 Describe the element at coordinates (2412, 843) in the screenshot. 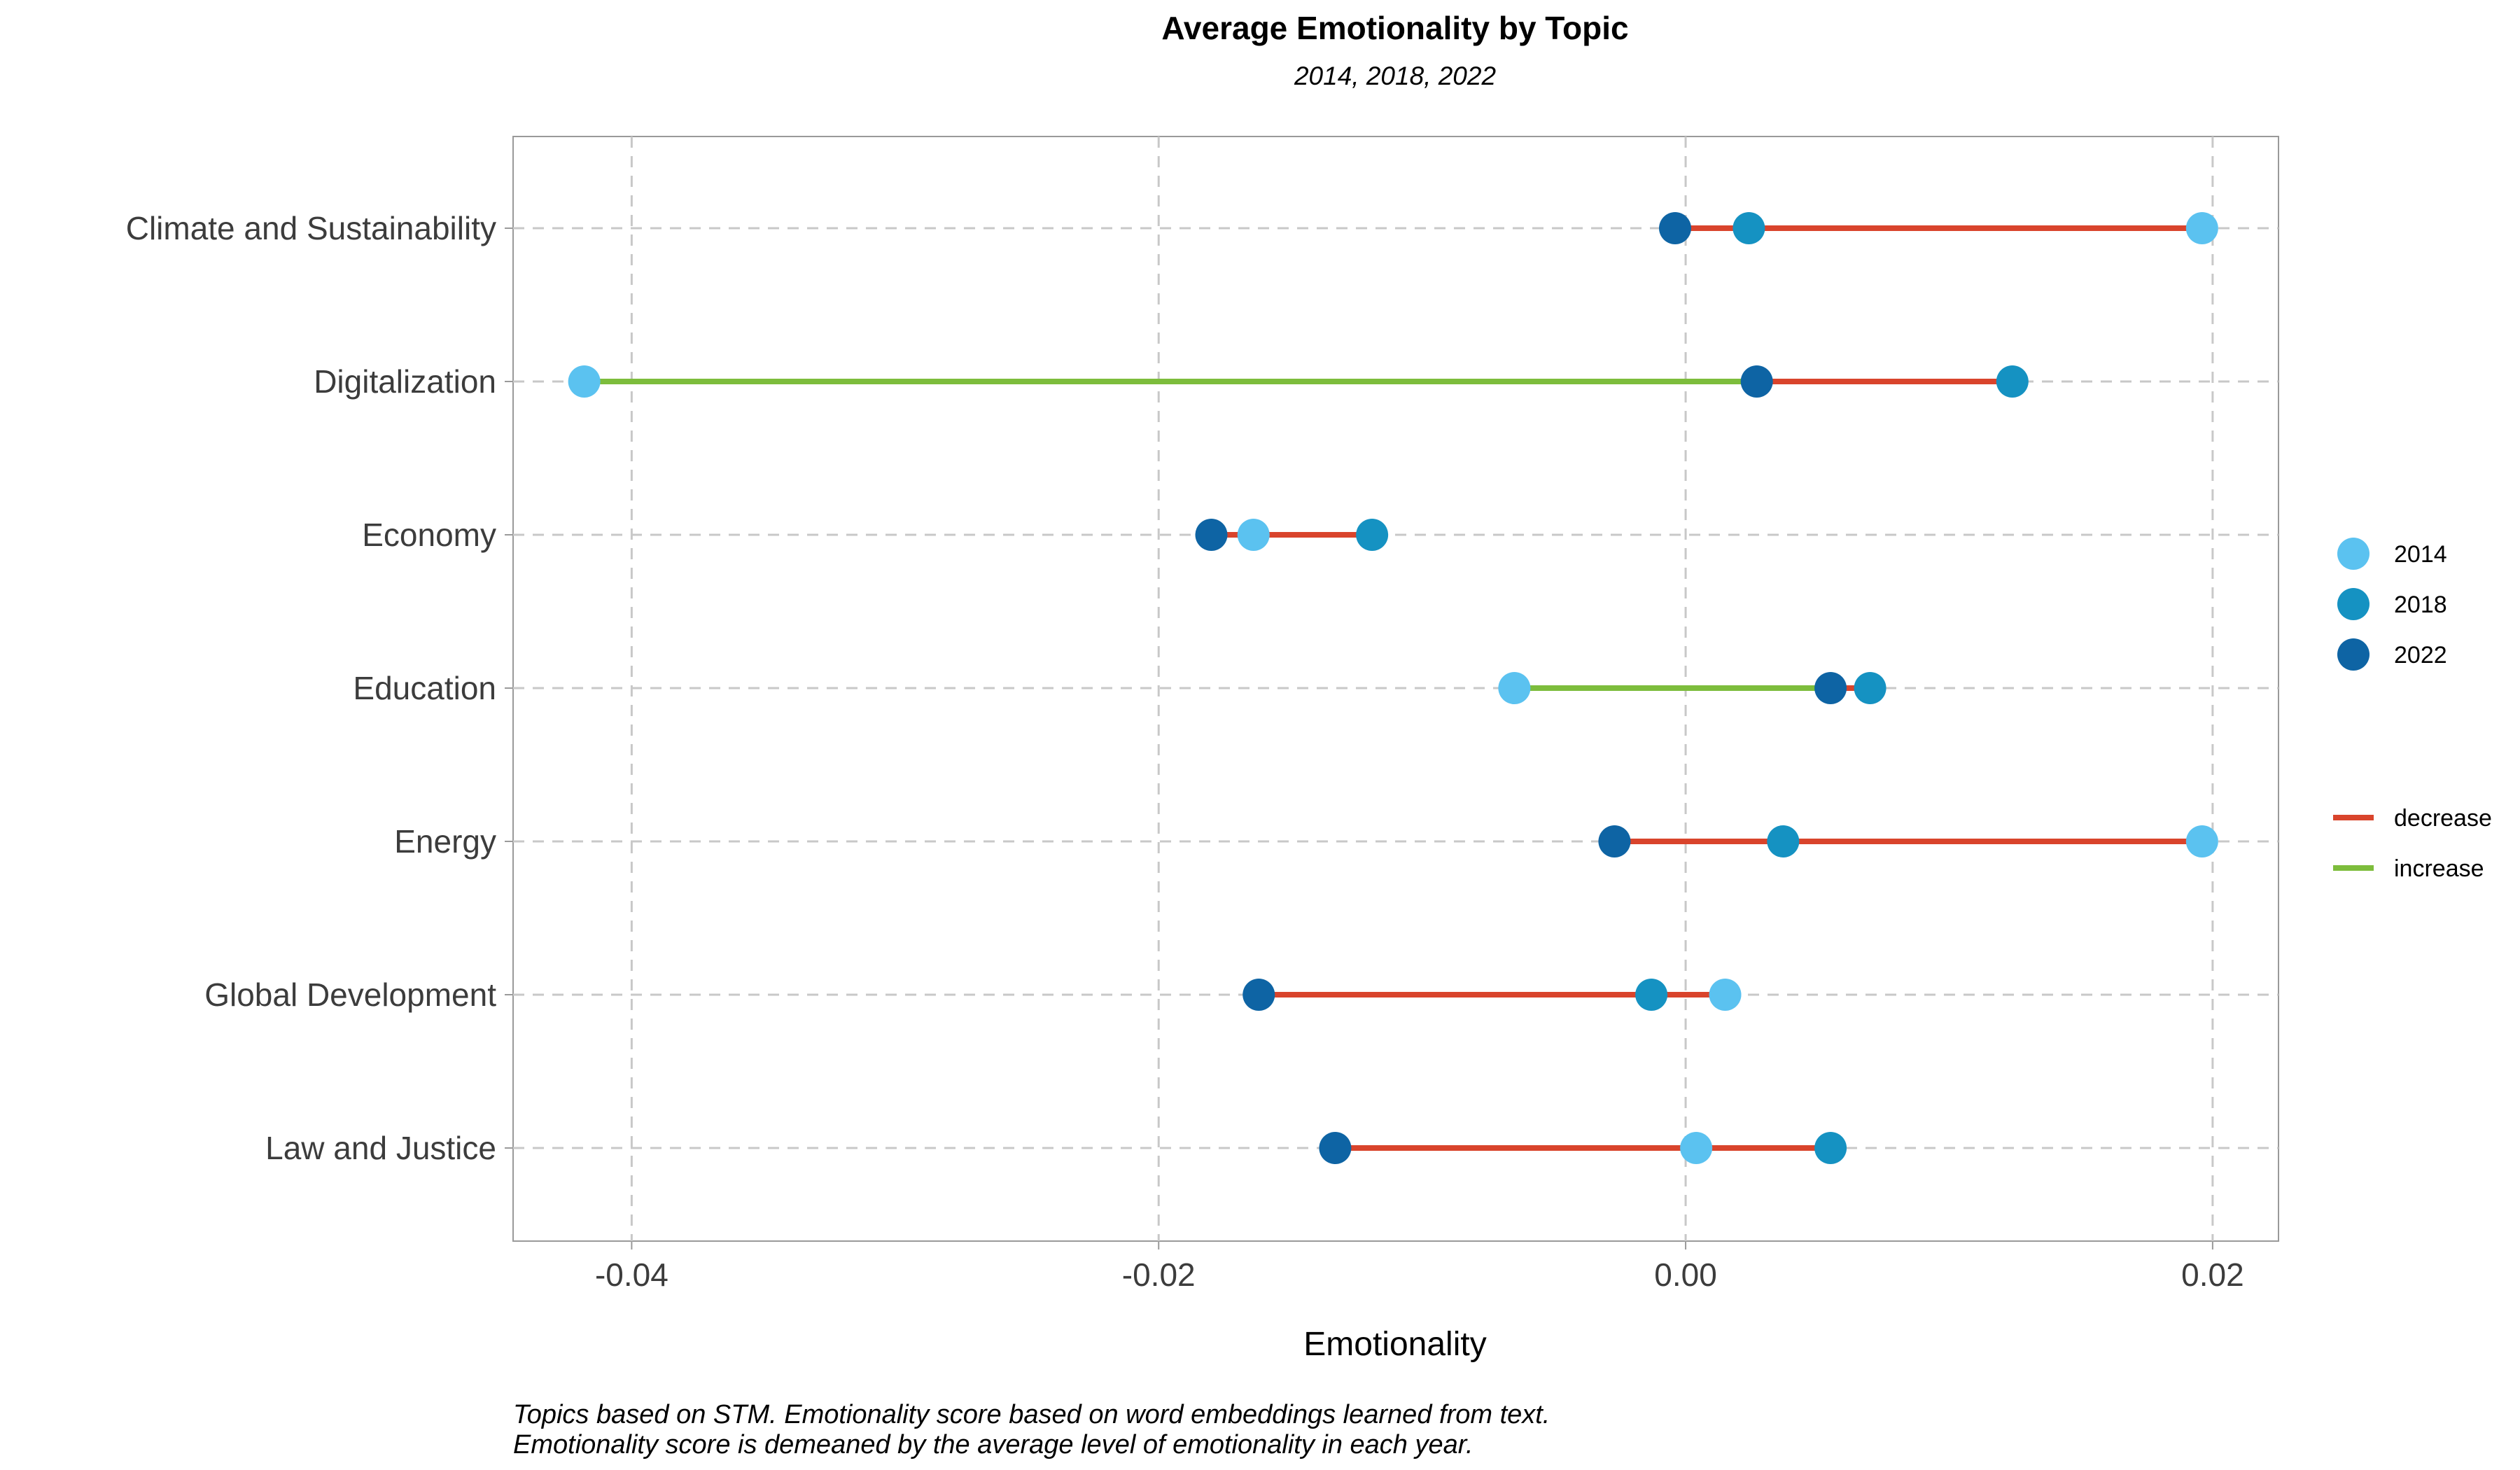

I see `legend-change: decrease increase` at that location.